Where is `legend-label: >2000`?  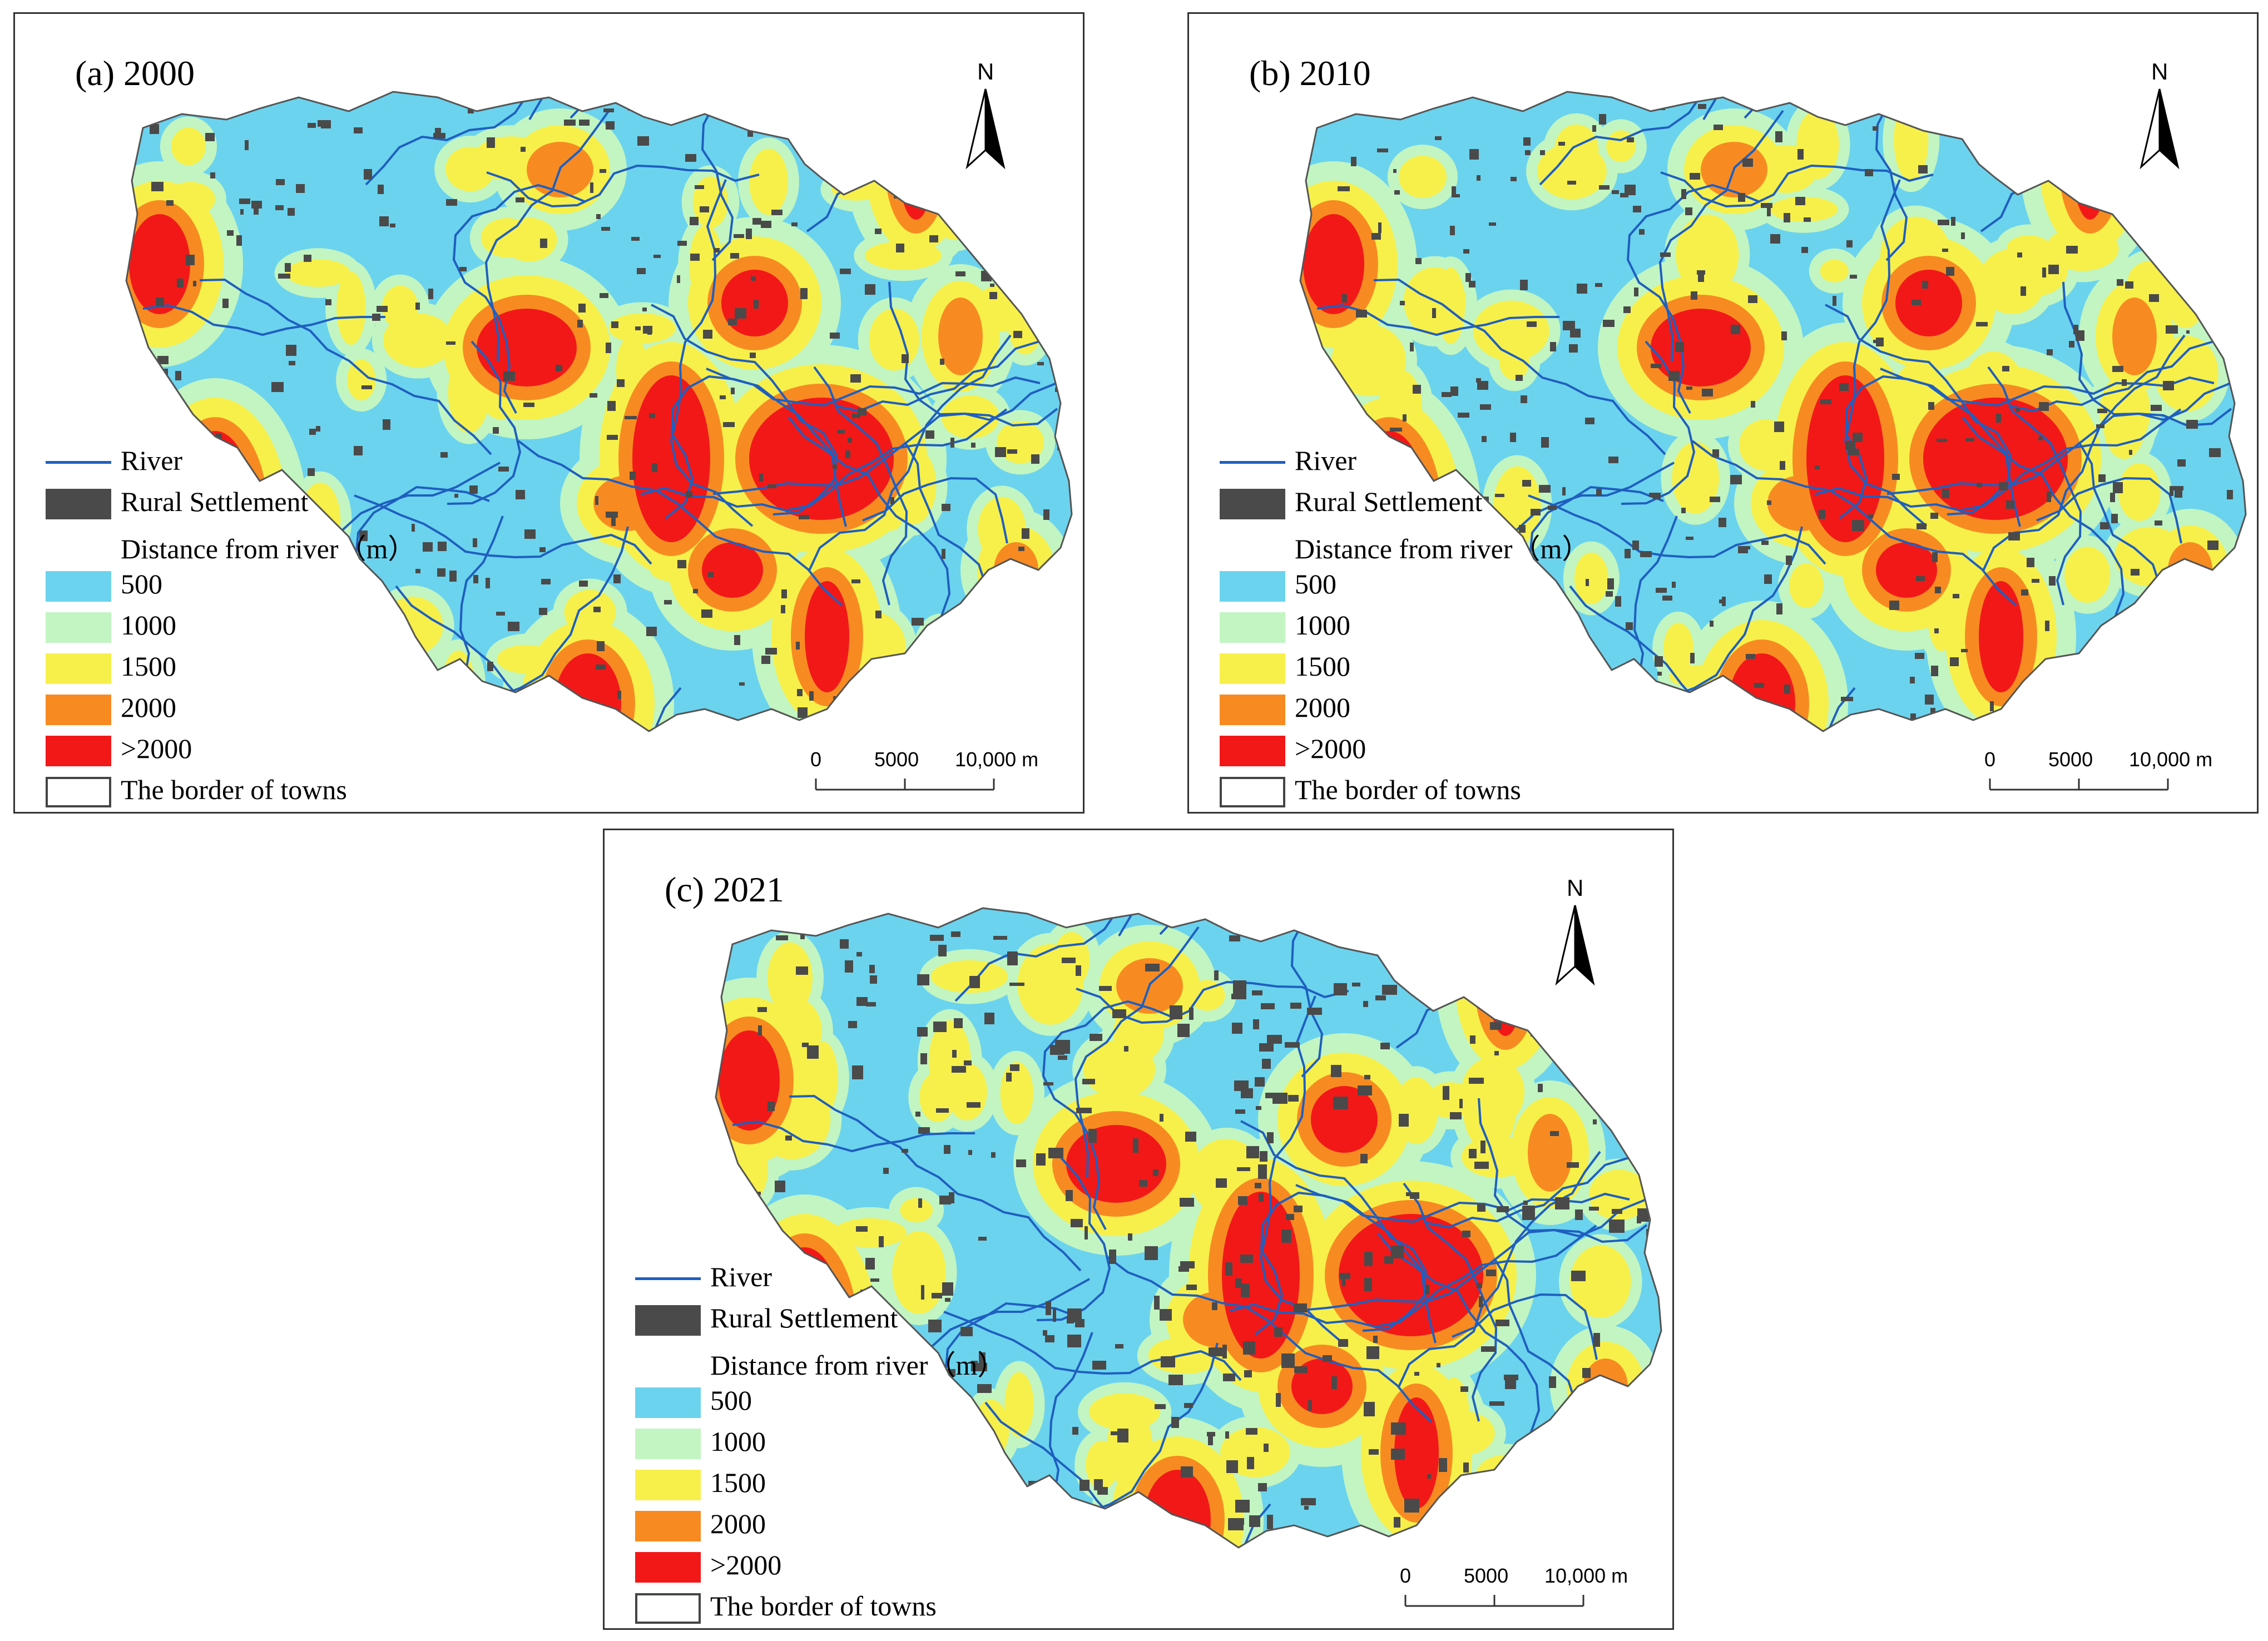 legend-label: >2000 is located at coordinates (157, 748).